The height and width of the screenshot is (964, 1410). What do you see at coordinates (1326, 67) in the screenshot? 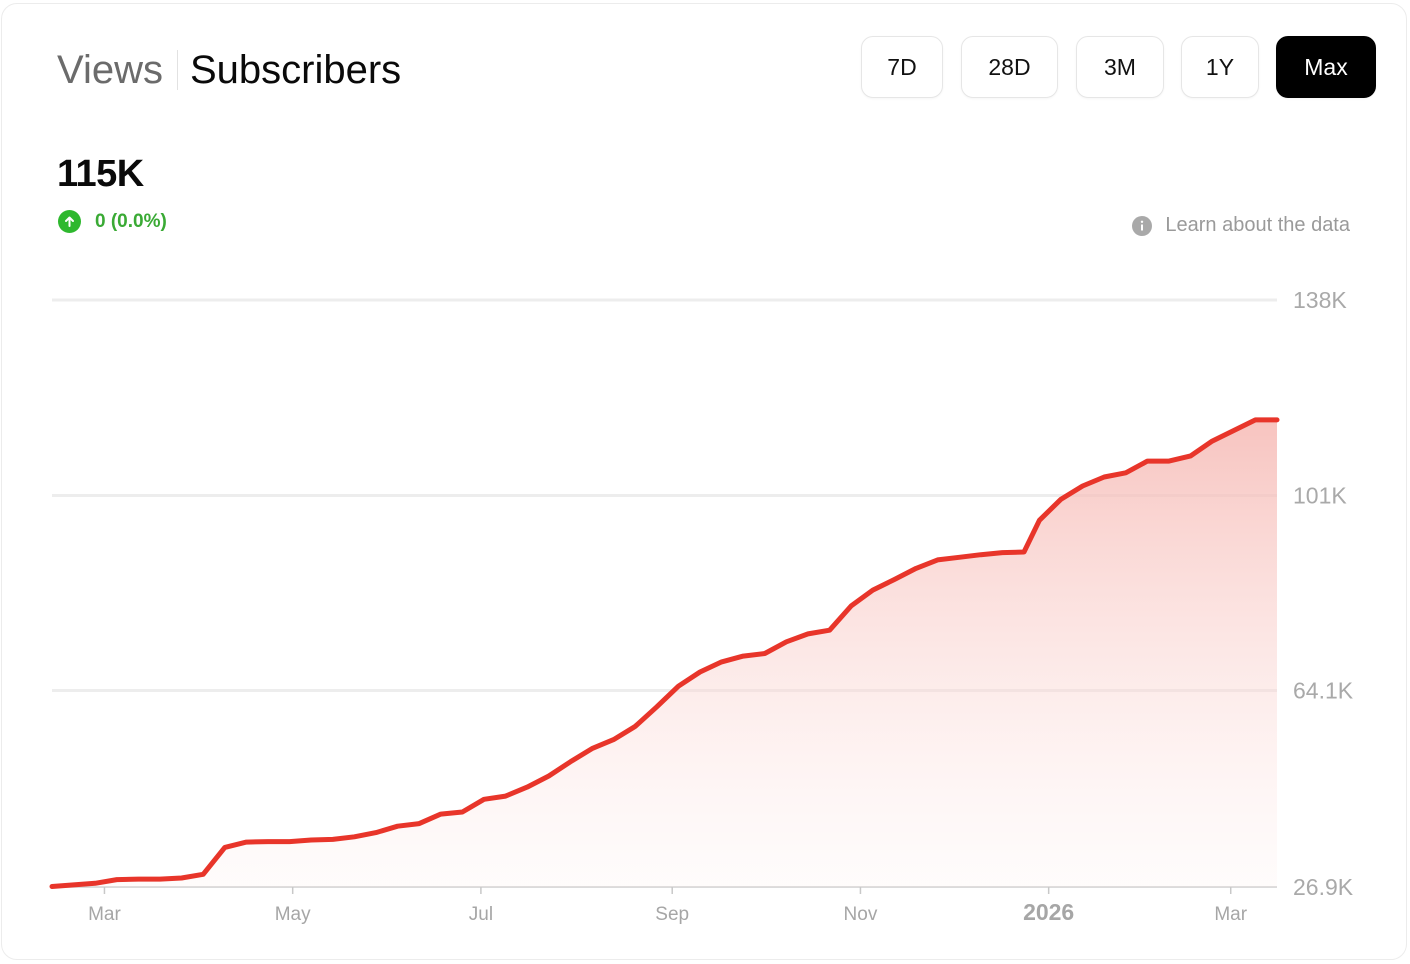
I see `range-button-max: Max` at bounding box center [1326, 67].